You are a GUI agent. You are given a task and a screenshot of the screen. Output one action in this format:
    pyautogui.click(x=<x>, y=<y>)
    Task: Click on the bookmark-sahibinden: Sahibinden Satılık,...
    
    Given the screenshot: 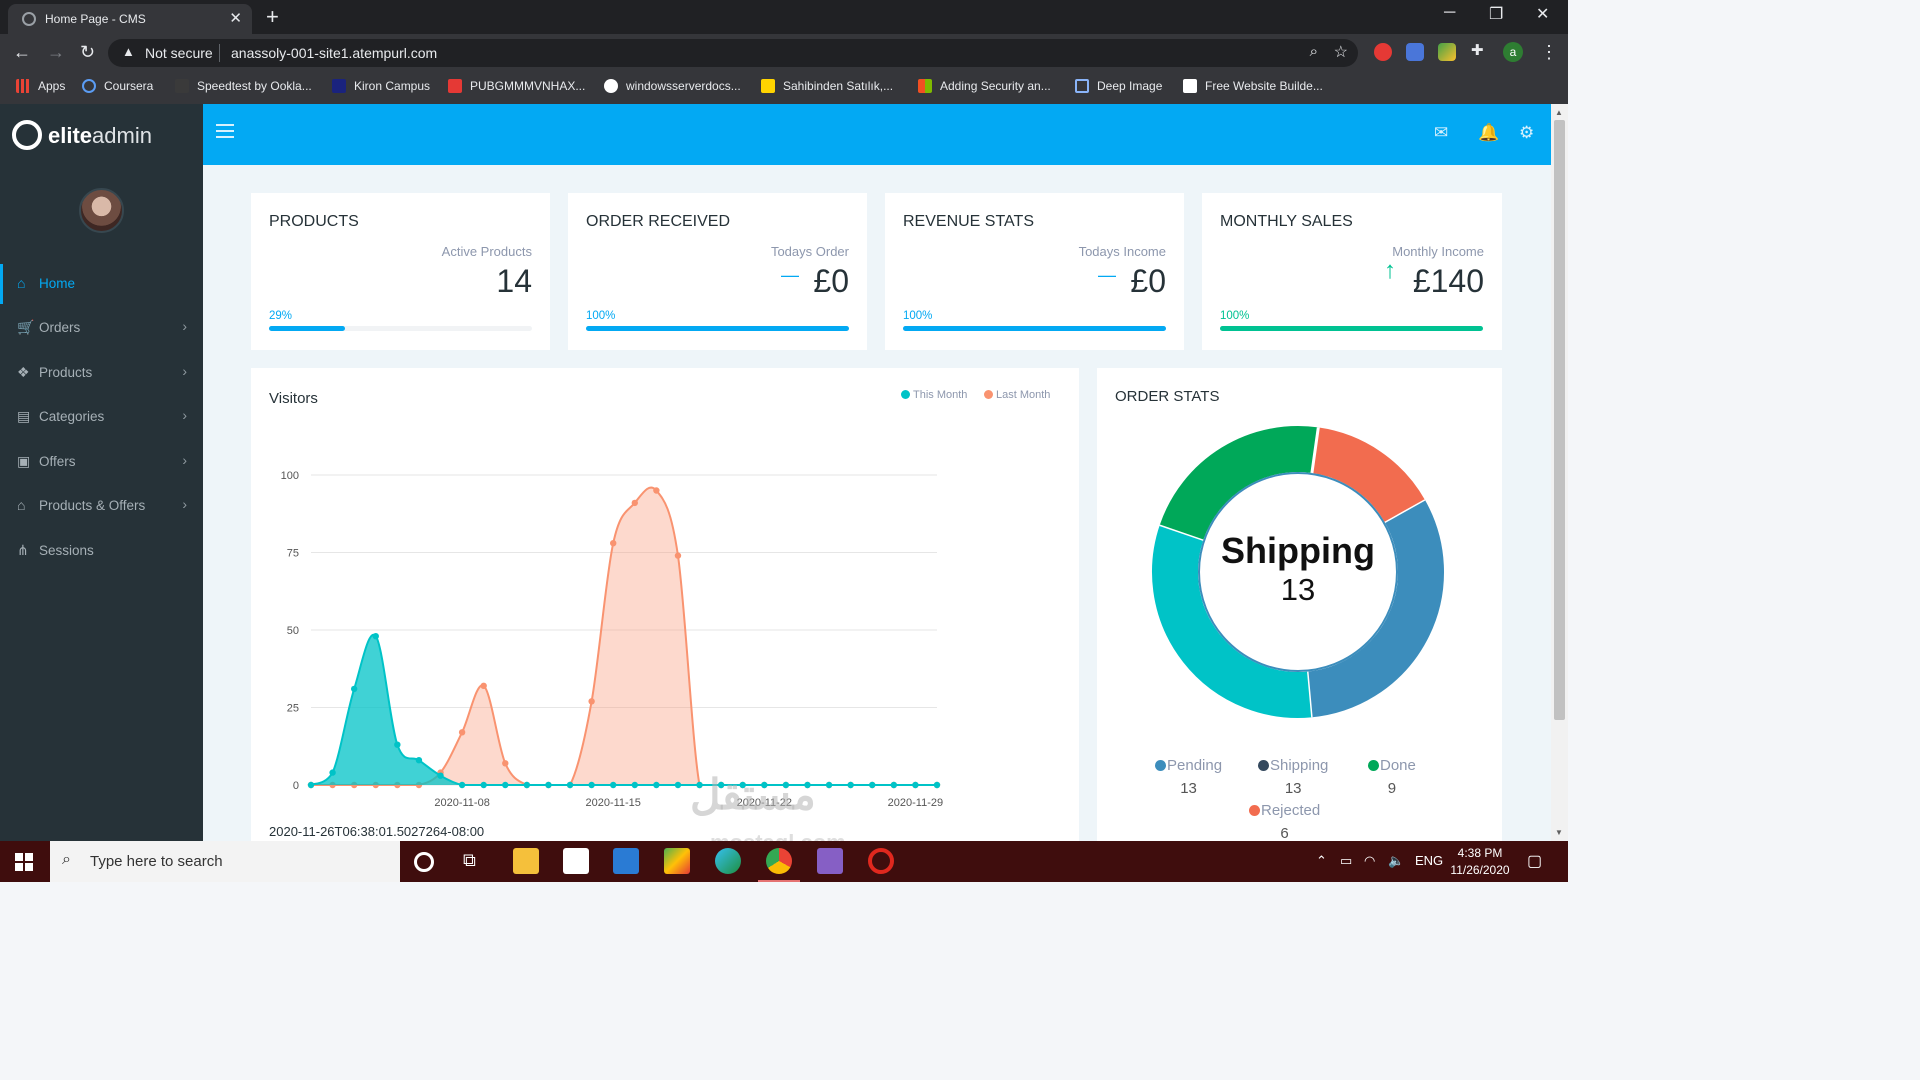 What is the action you would take?
    pyautogui.click(x=827, y=86)
    